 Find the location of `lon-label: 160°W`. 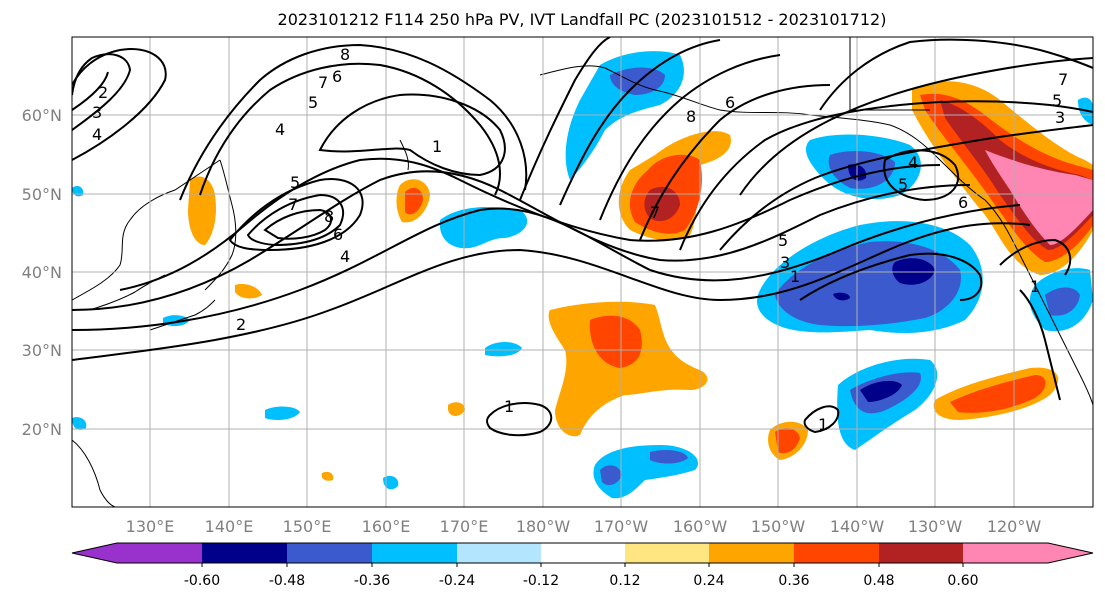

lon-label: 160°W is located at coordinates (700, 526).